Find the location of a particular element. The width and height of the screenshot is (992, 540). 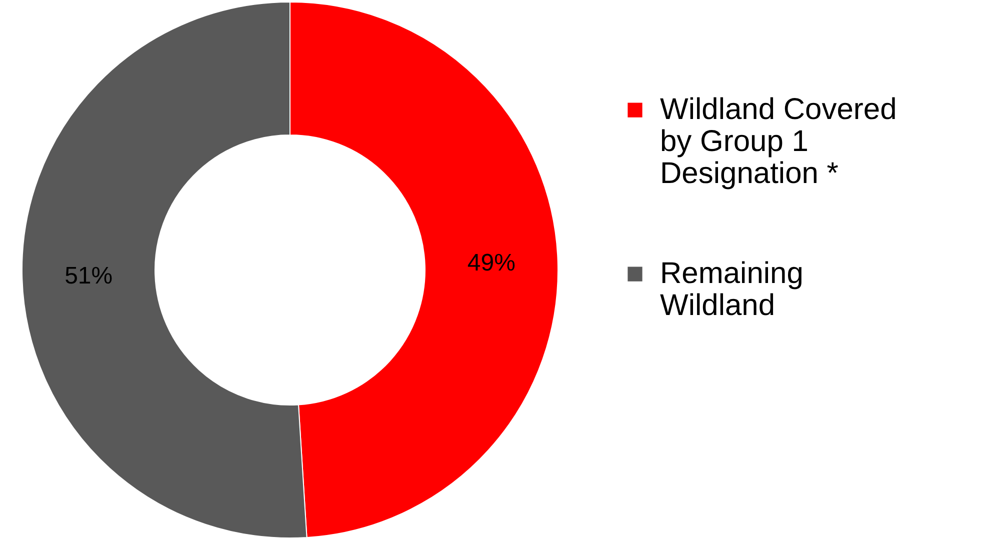

legend-label: Wildland Covered by Group 1 Designation * is located at coordinates (778, 141).